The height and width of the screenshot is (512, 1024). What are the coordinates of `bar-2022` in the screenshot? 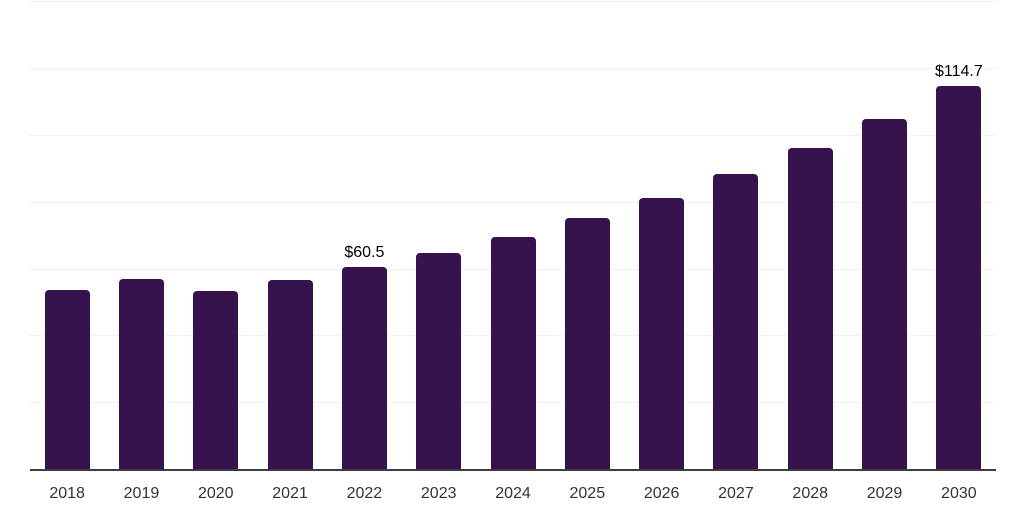 It's located at (364, 368).